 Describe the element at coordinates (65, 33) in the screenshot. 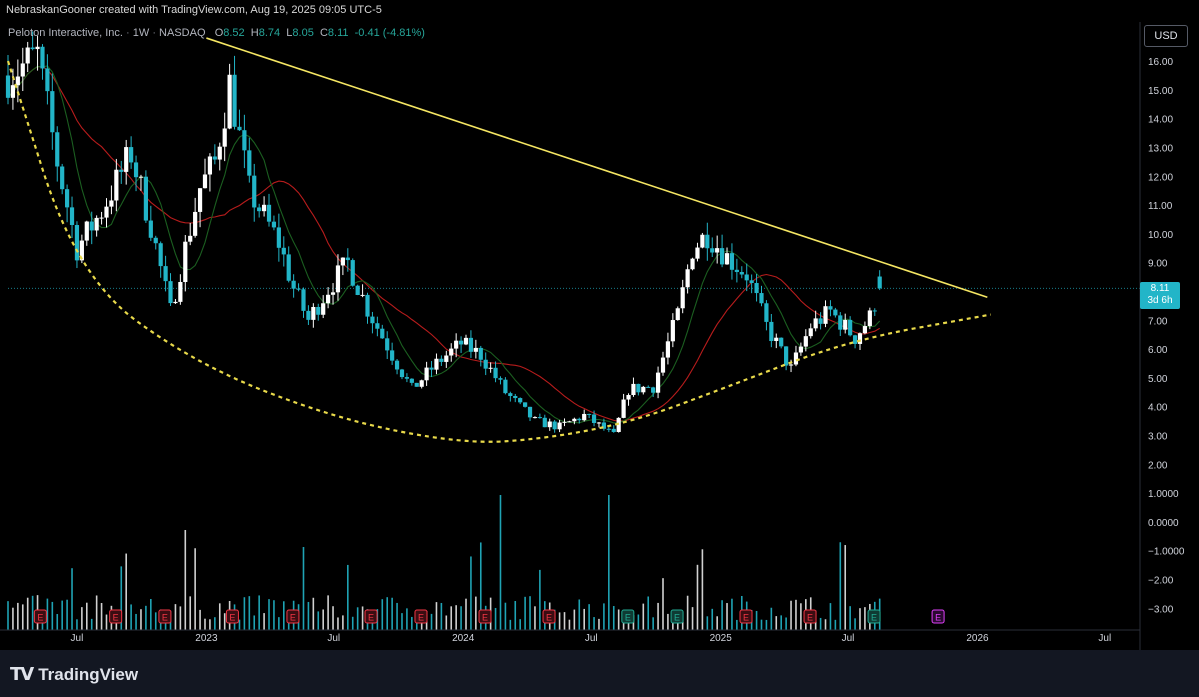

I see `symbol-name: Peloton Interactive, Inc.` at that location.